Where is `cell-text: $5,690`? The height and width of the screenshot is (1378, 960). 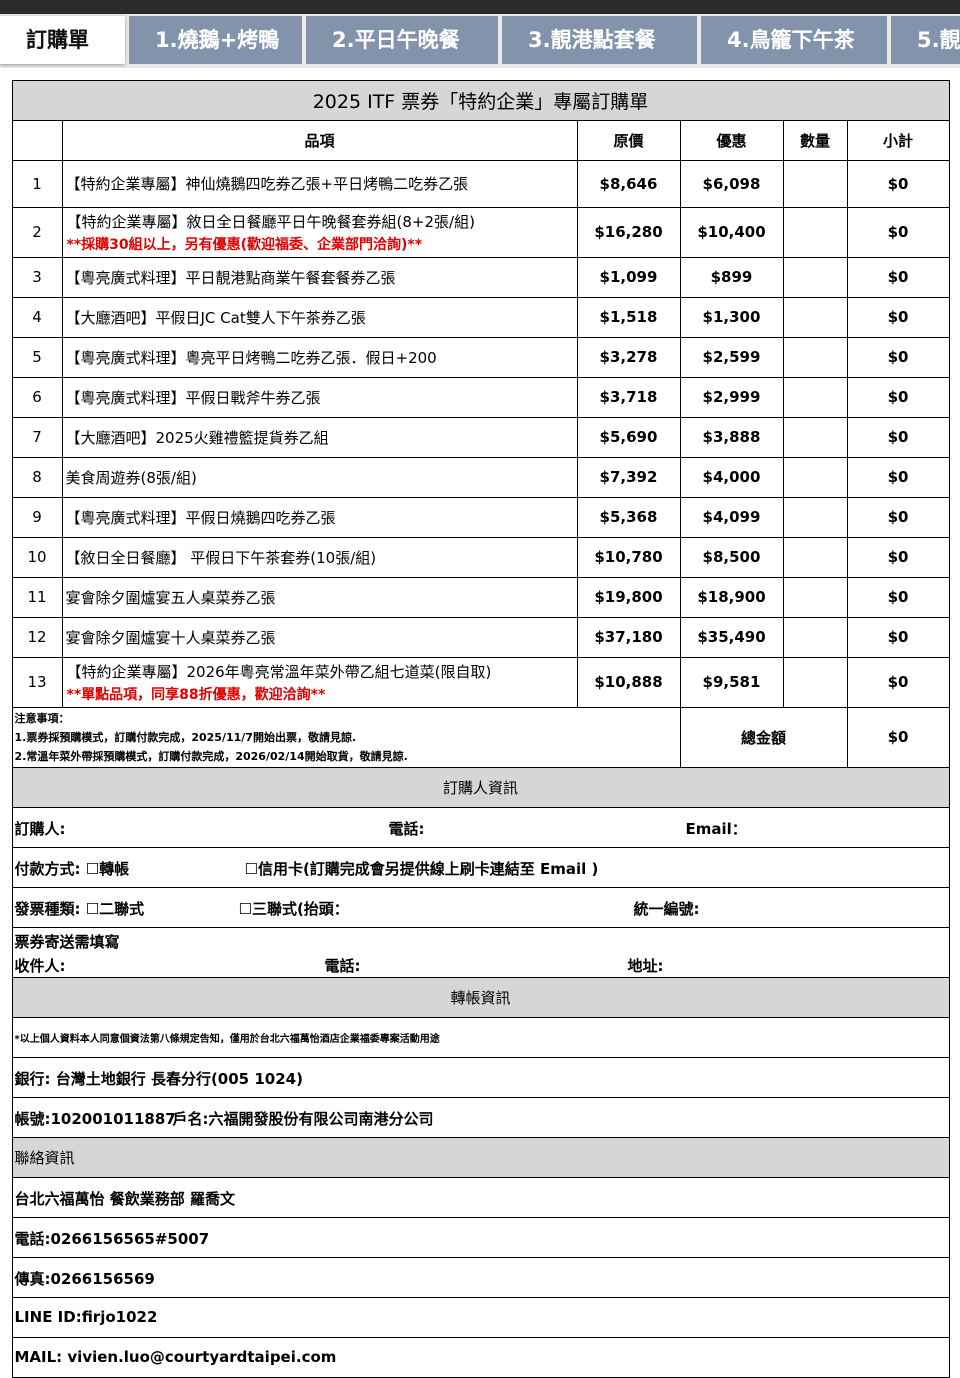 cell-text: $5,690 is located at coordinates (628, 437).